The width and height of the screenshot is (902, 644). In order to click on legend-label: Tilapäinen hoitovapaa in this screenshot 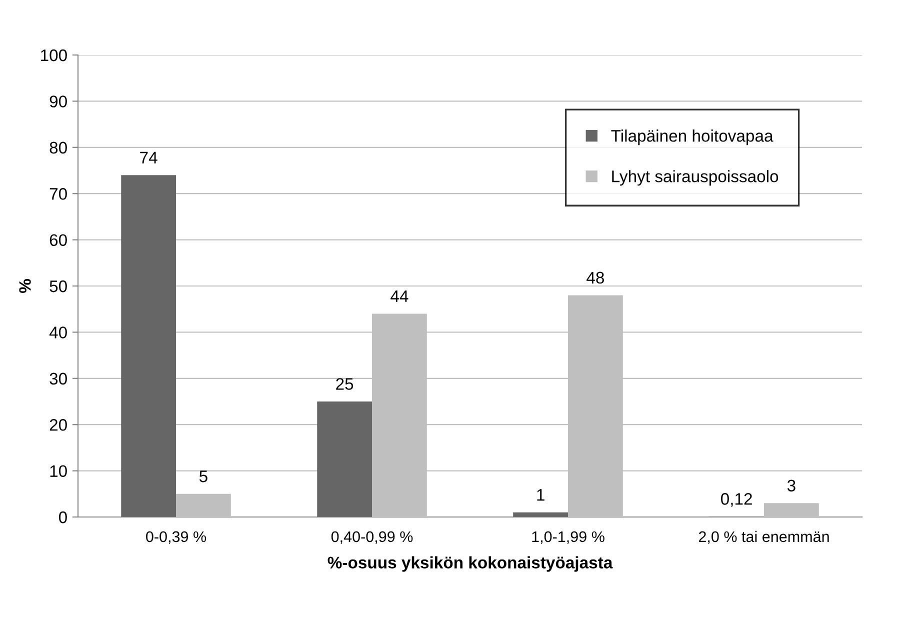, I will do `click(692, 138)`.